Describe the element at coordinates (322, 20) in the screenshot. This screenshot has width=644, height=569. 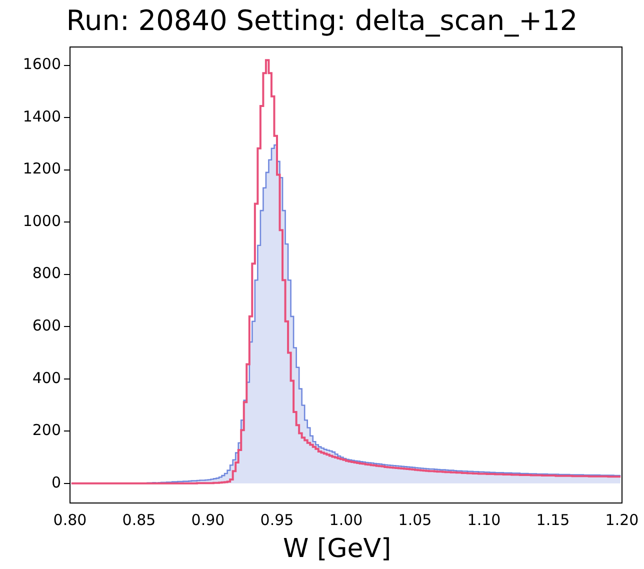
I see `chart-title: Run: 20840 Setting: delta_scan_+12` at that location.